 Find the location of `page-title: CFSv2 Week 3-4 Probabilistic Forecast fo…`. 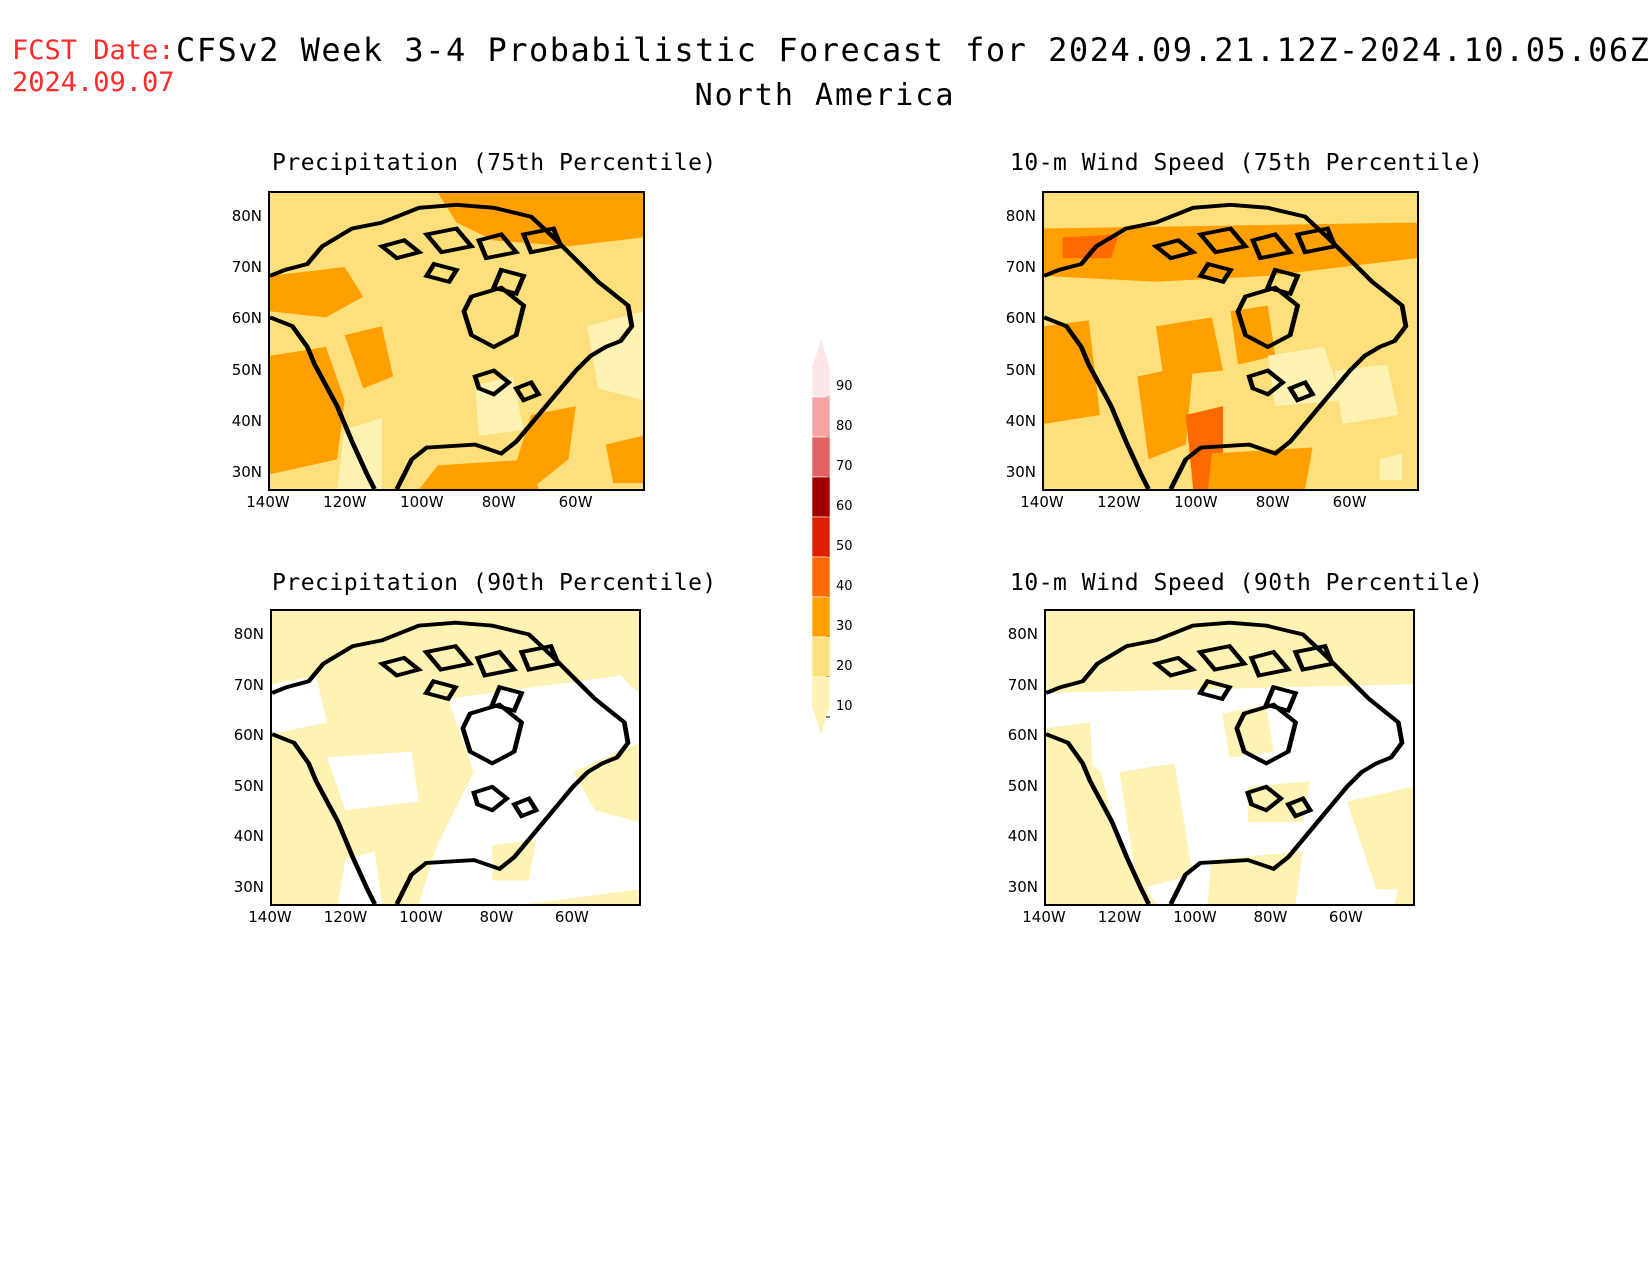

page-title: CFSv2 Week 3-4 Probabilistic Forecast fo… is located at coordinates (913, 50).